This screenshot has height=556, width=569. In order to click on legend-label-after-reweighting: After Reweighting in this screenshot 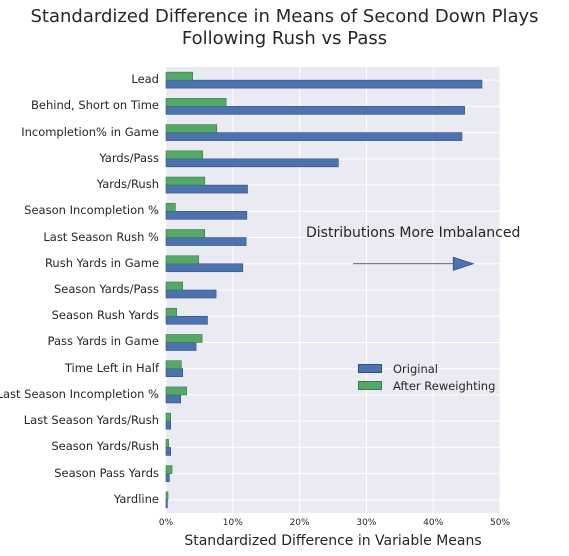, I will do `click(444, 385)`.